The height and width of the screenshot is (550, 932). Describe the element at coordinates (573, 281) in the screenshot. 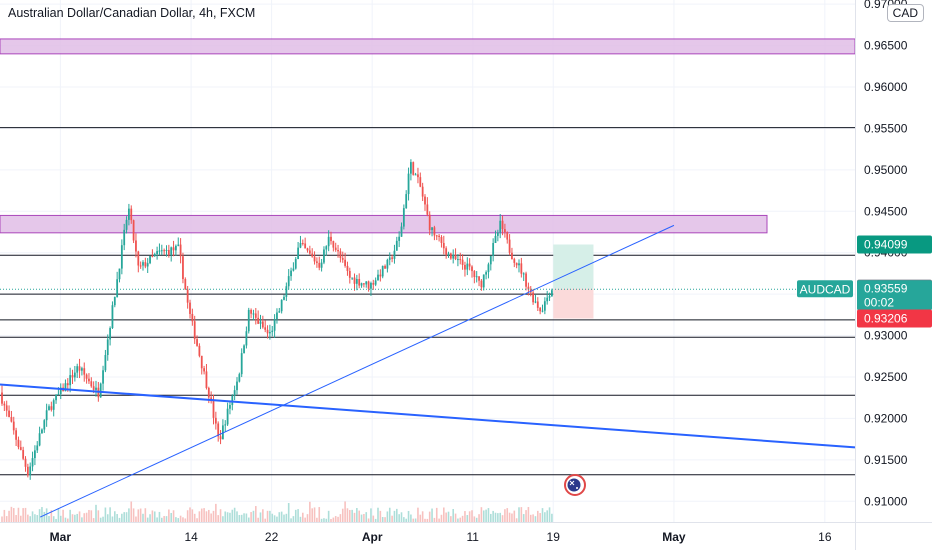

I see `long-position-tool` at that location.